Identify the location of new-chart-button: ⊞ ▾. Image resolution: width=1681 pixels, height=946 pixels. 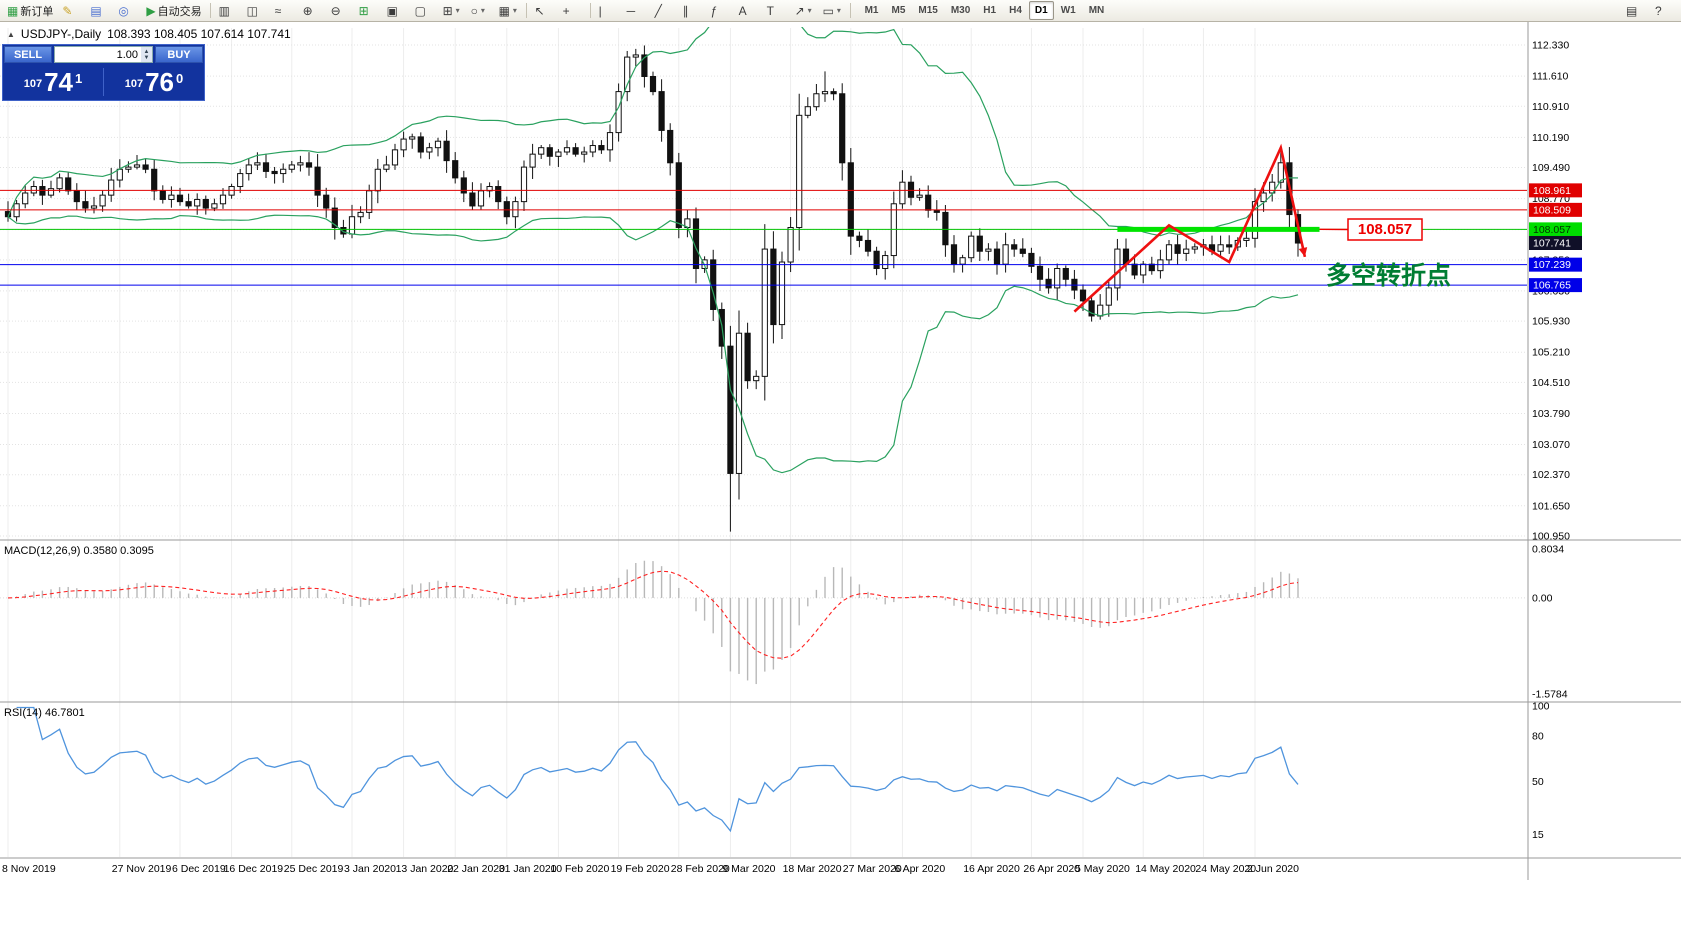
(452, 10).